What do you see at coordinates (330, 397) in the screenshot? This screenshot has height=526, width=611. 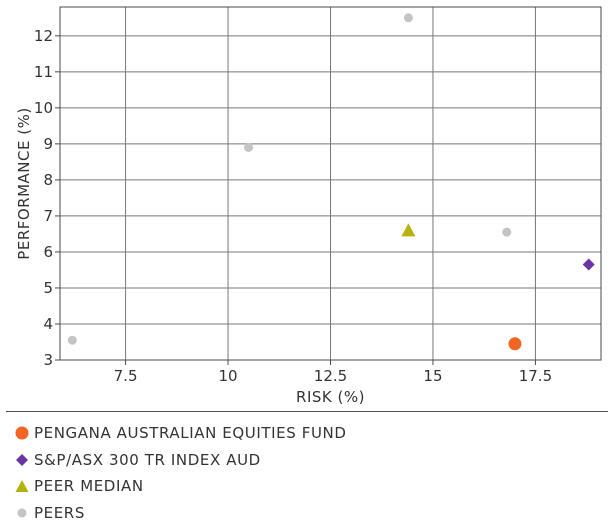 I see `x-axis-title: RISK (%)` at bounding box center [330, 397].